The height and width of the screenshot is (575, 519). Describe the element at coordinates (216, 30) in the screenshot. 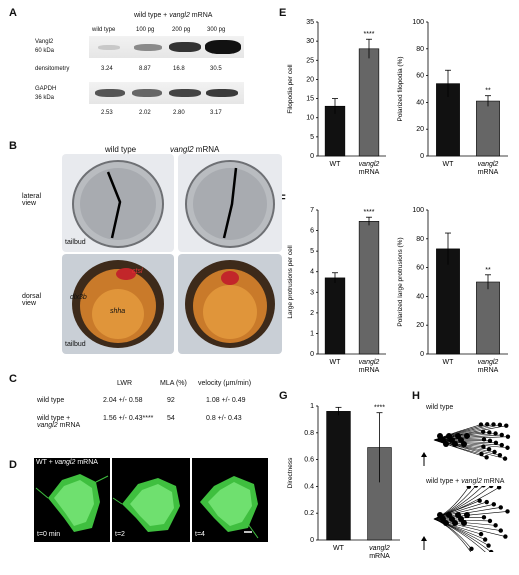

I see `blot-col-300pg: 300 pg` at that location.